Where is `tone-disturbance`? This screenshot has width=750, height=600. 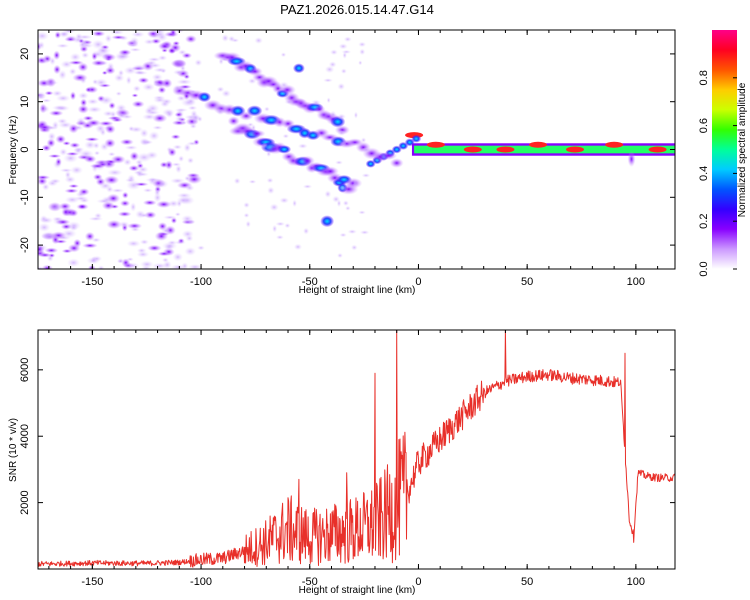
tone-disturbance is located at coordinates (631, 159).